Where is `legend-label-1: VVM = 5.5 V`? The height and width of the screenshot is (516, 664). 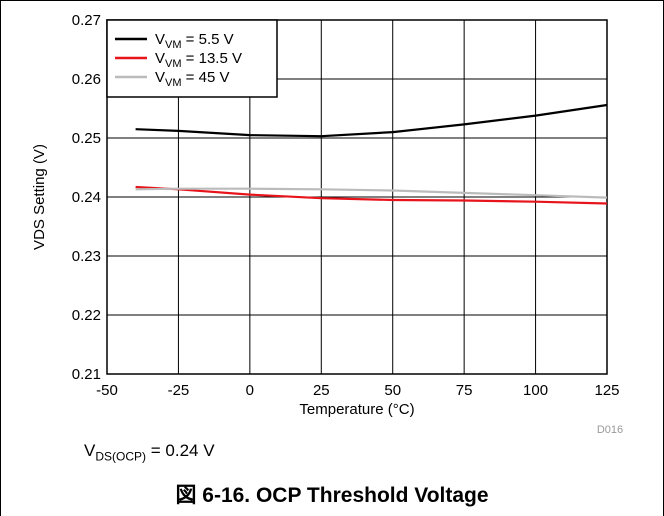 legend-label-1: VVM = 5.5 V is located at coordinates (194, 41).